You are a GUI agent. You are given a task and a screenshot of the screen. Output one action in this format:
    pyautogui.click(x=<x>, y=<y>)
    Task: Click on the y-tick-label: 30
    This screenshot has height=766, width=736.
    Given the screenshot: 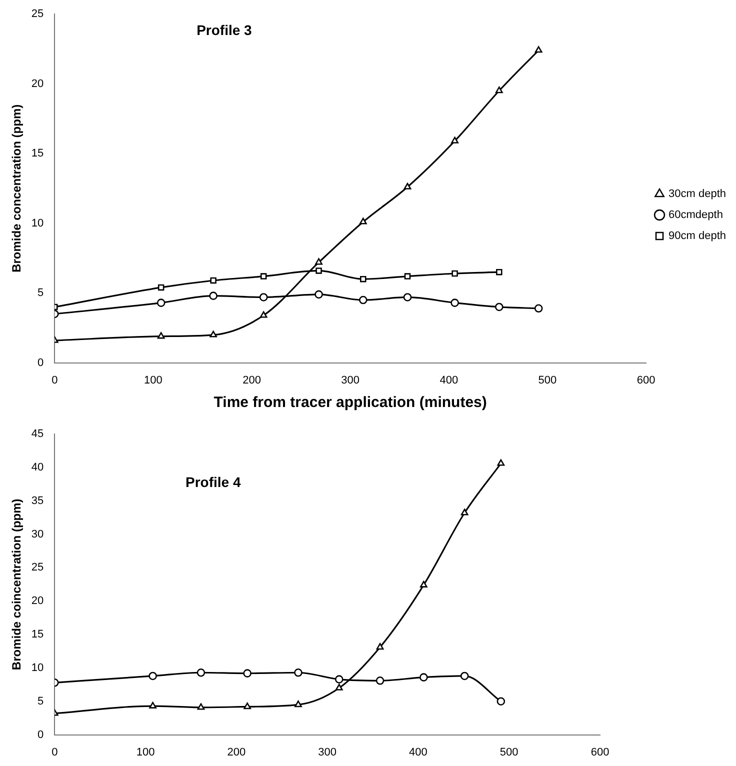 What is the action you would take?
    pyautogui.click(x=37, y=534)
    